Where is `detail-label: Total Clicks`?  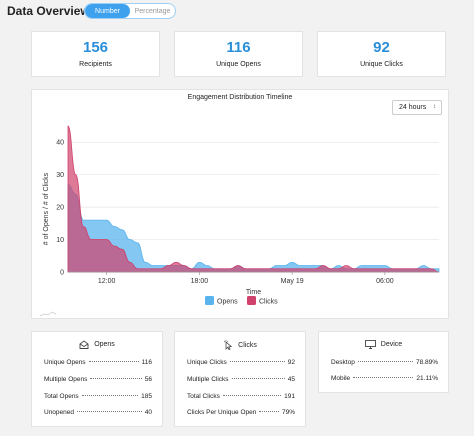 detail-label: Total Clicks is located at coordinates (203, 396).